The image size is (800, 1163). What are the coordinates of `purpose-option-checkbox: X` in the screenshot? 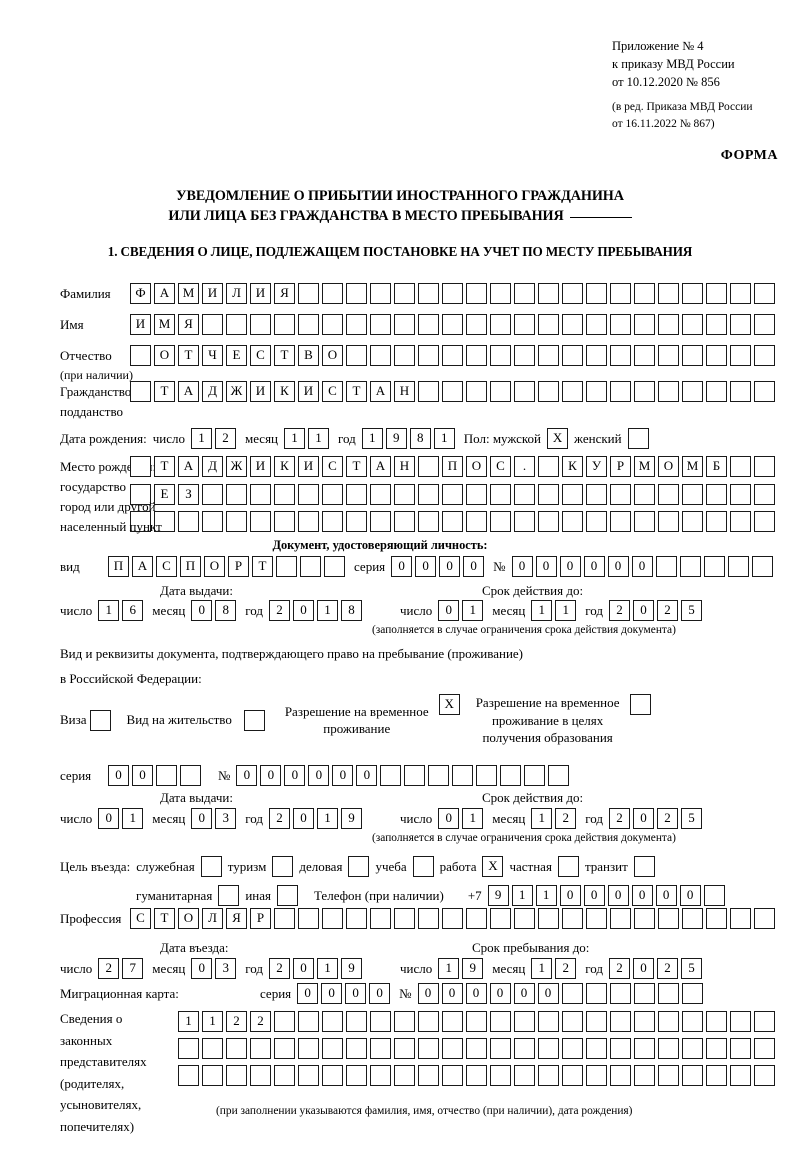 It's located at (493, 866).